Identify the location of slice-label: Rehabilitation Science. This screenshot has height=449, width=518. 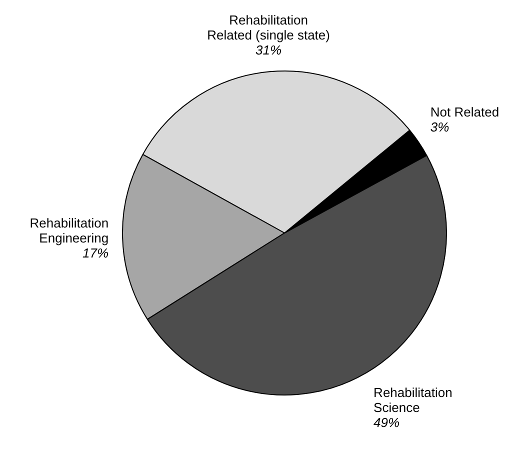
(413, 399).